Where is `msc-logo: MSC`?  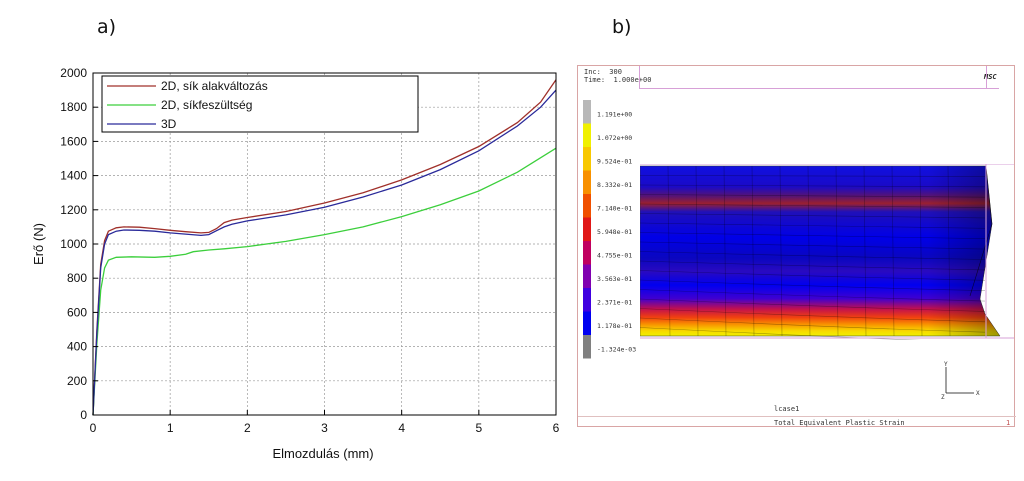 msc-logo: MSC is located at coordinates (990, 77).